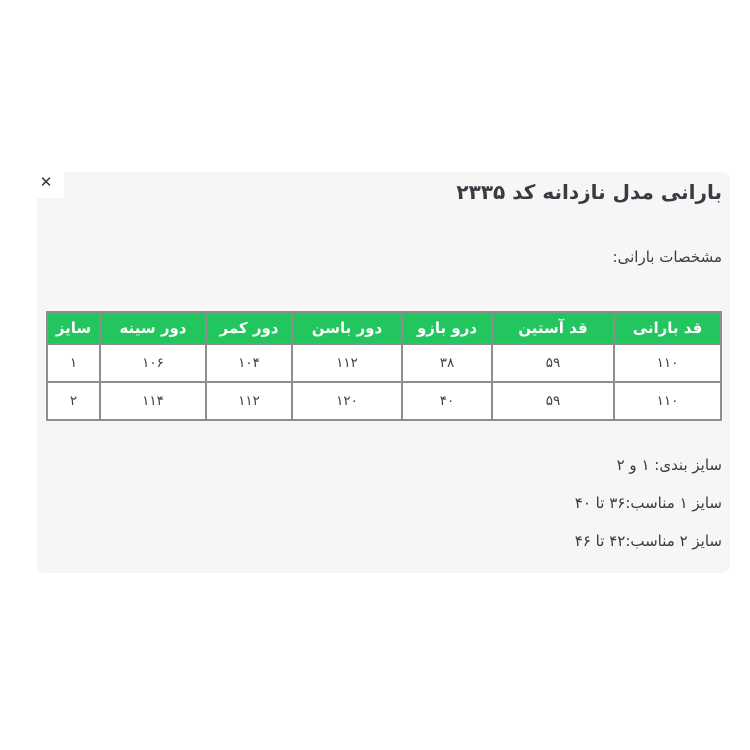  Describe the element at coordinates (347, 328) in the screenshot. I see `size-table-header-cell: دور باسن` at that location.